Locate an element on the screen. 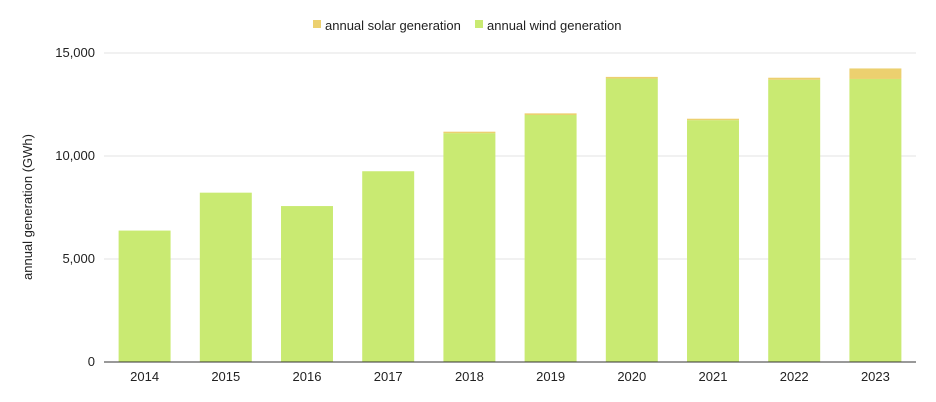  x-tick-label: 2014 is located at coordinates (144, 376).